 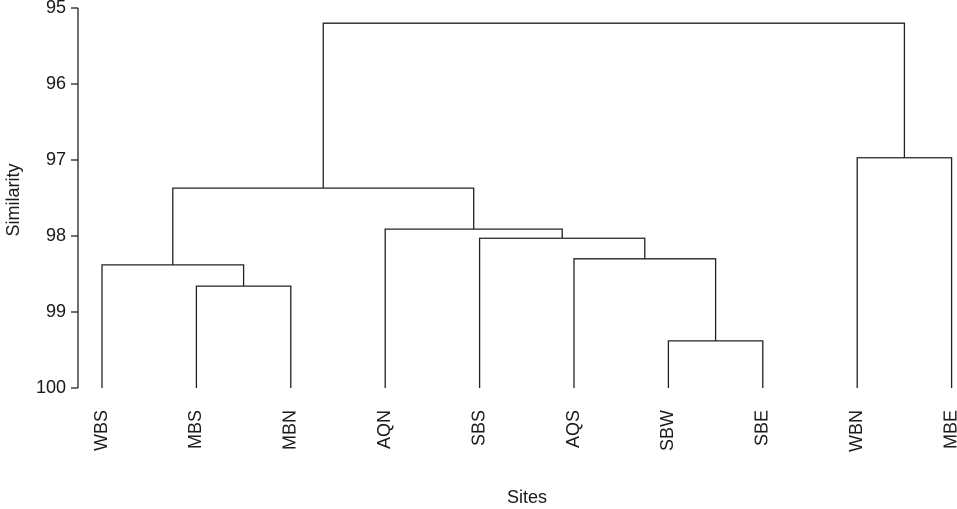 I want to click on leaf-label: WBS, so click(x=101, y=430).